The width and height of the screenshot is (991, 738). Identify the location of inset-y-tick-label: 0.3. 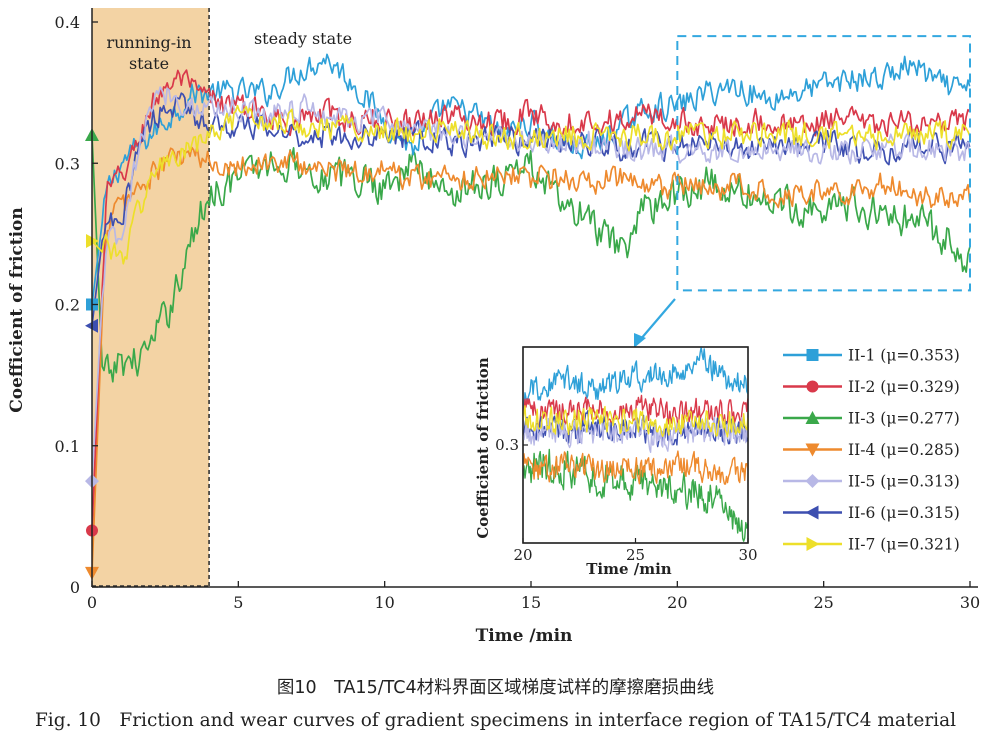
(507, 445).